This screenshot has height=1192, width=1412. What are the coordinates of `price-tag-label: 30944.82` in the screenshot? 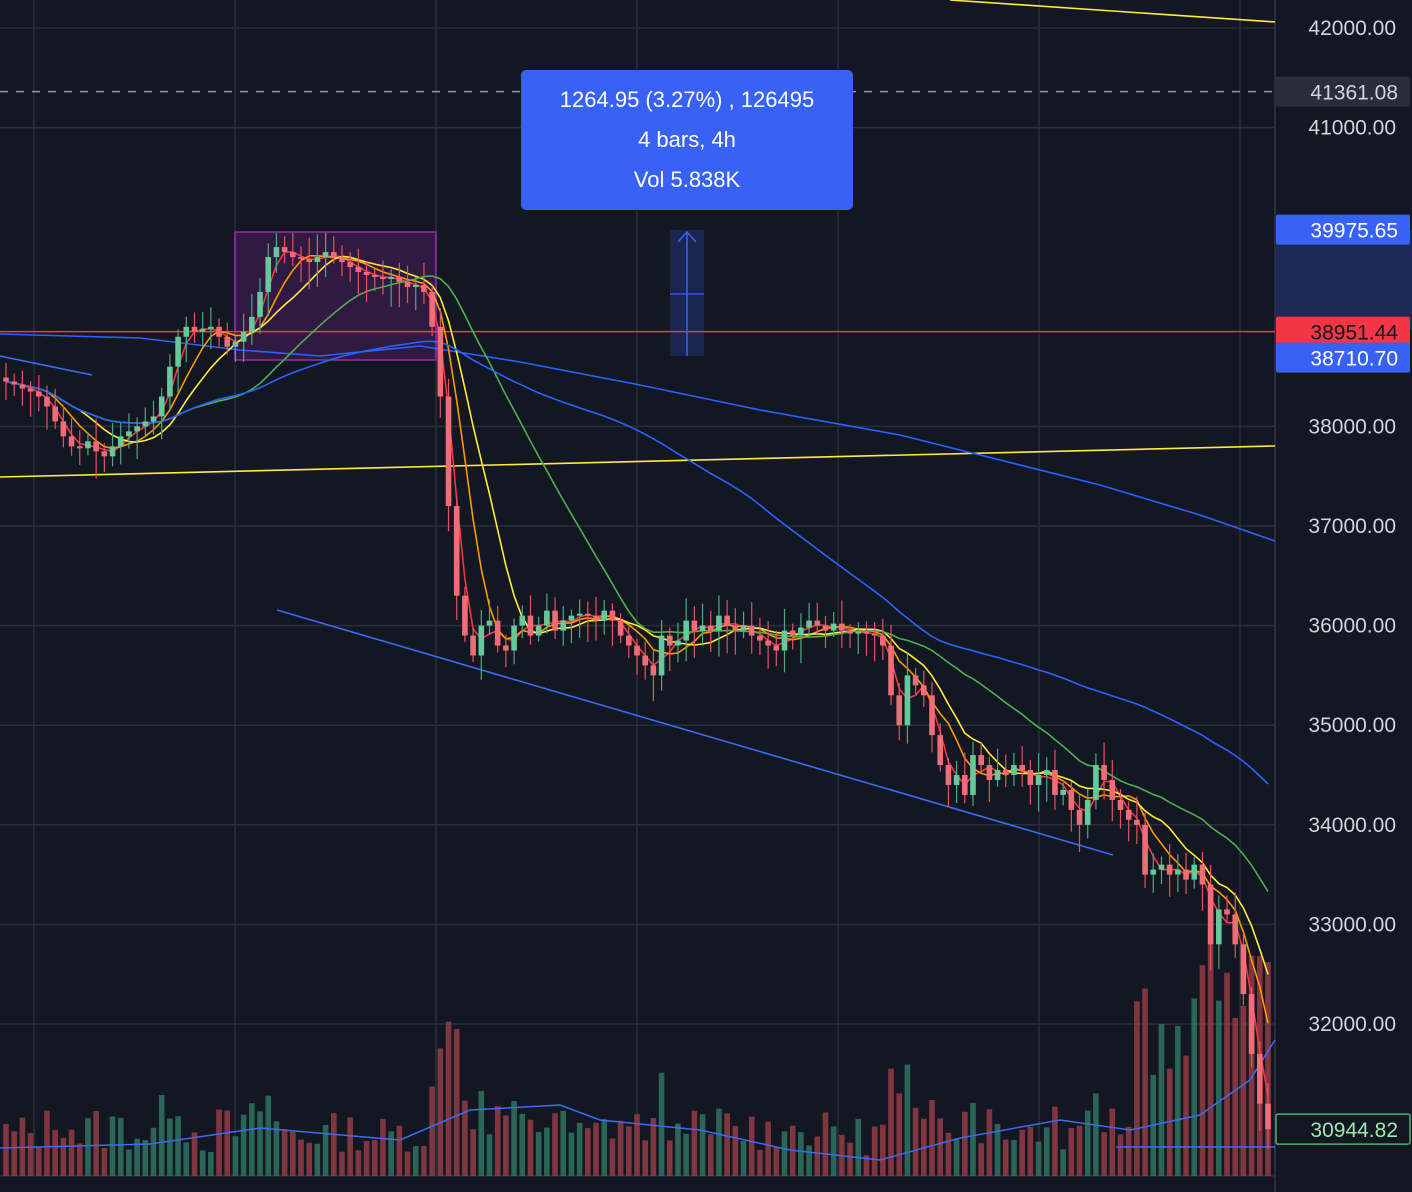 It's located at (1354, 1130).